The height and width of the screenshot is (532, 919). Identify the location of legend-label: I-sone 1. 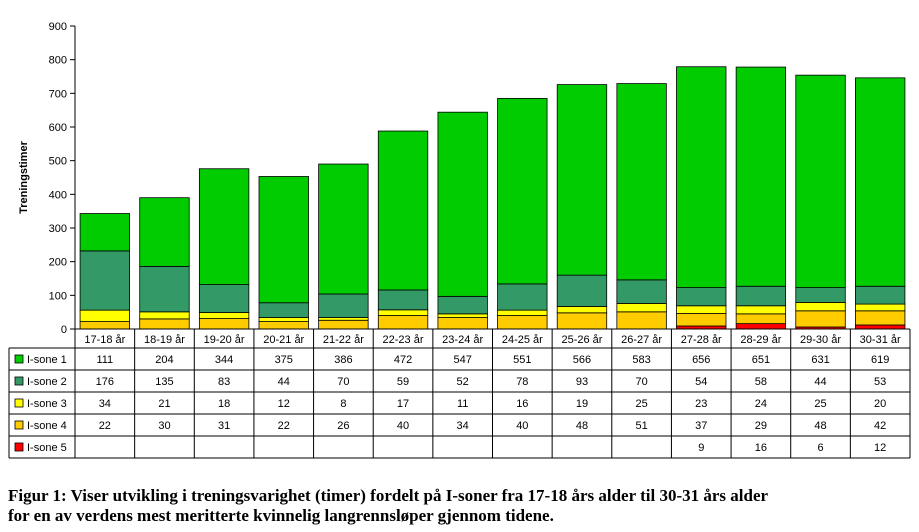
(47, 360).